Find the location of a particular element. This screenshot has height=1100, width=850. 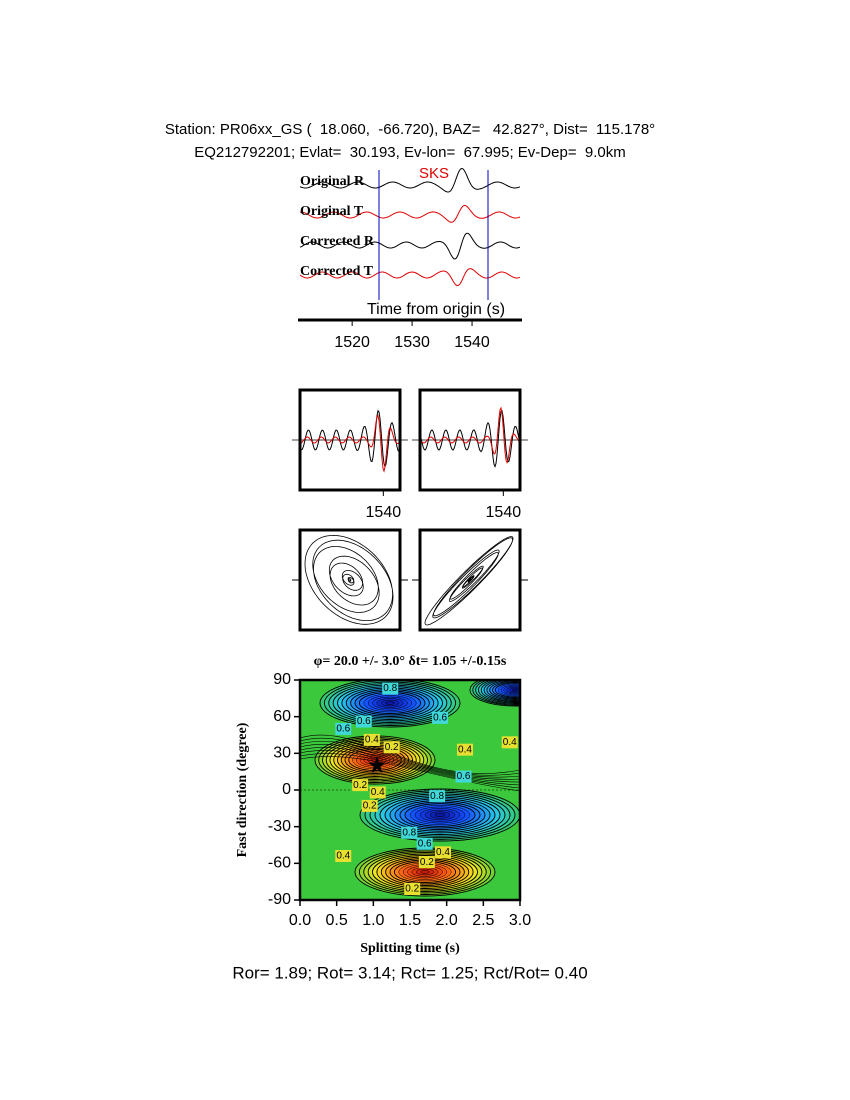

x-tick-label: 2.5 is located at coordinates (483, 920).